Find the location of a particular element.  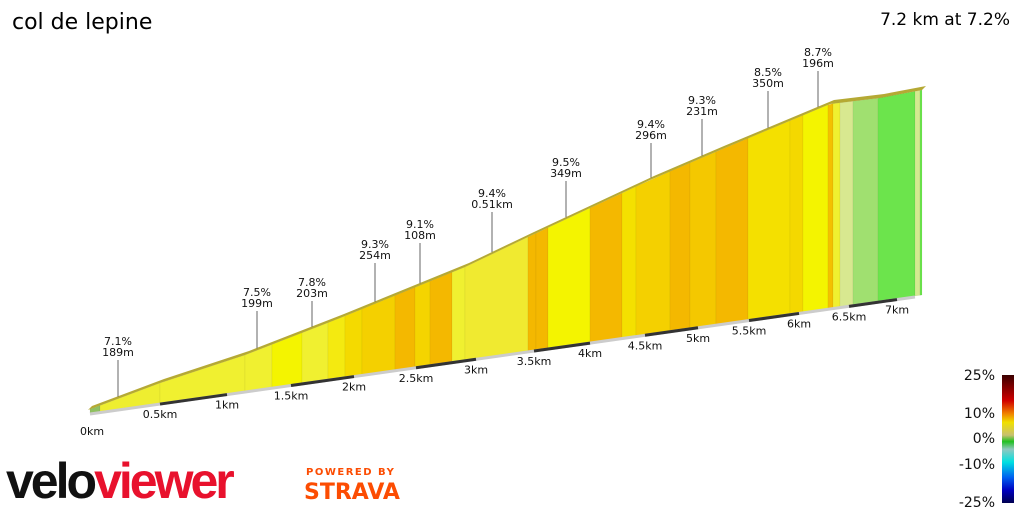

annotation-grade: 9.5% is located at coordinates (566, 162).